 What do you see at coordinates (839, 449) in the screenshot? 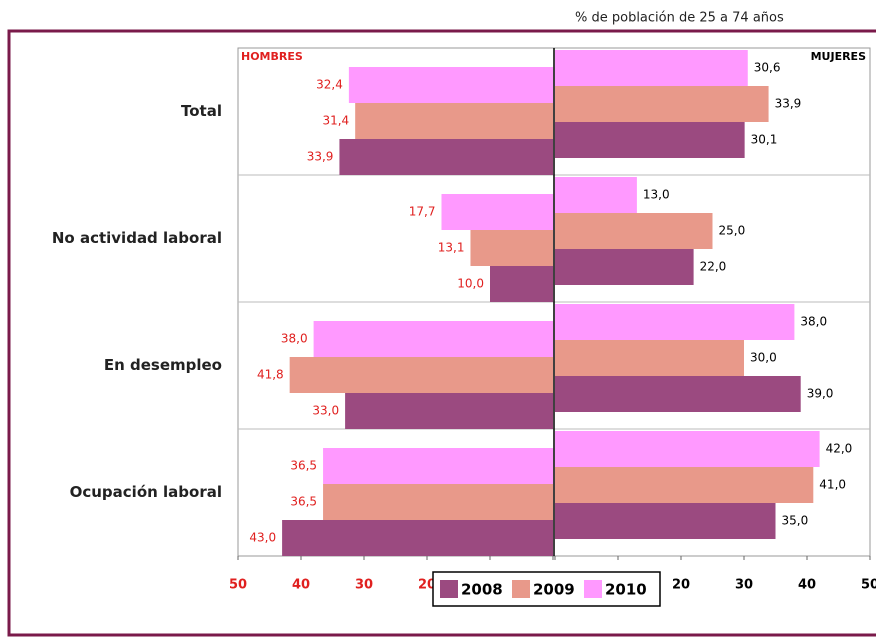
I see `value-label: 42,0` at bounding box center [839, 449].